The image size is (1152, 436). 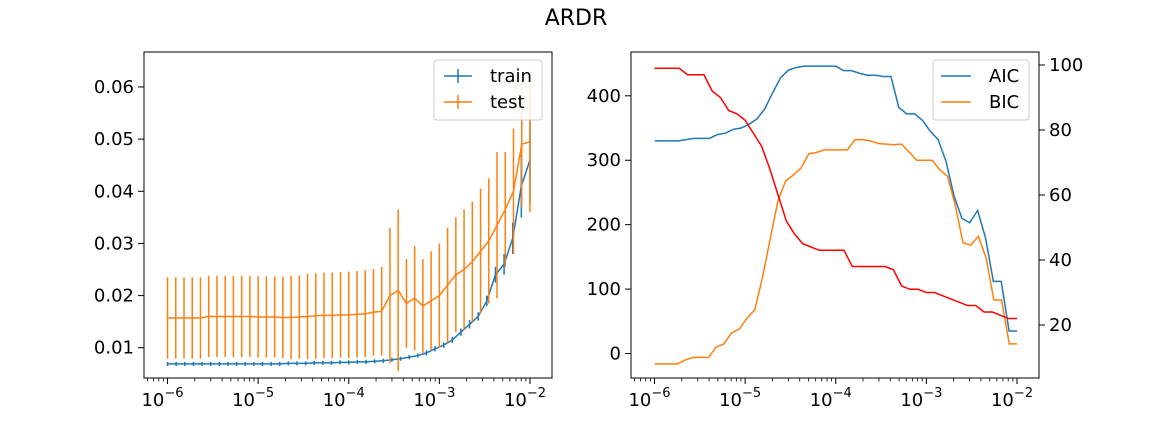 I want to click on line-test, so click(x=349, y=230).